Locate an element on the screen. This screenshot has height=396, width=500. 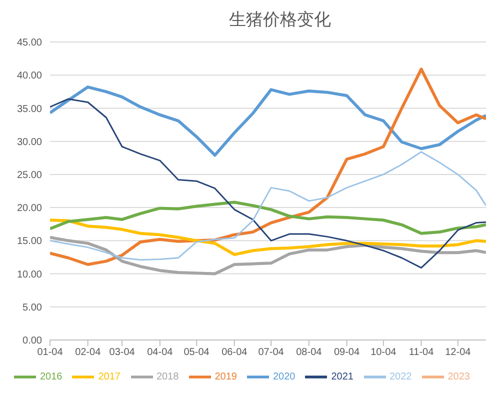
legend-label: 2019 is located at coordinates (225, 377).